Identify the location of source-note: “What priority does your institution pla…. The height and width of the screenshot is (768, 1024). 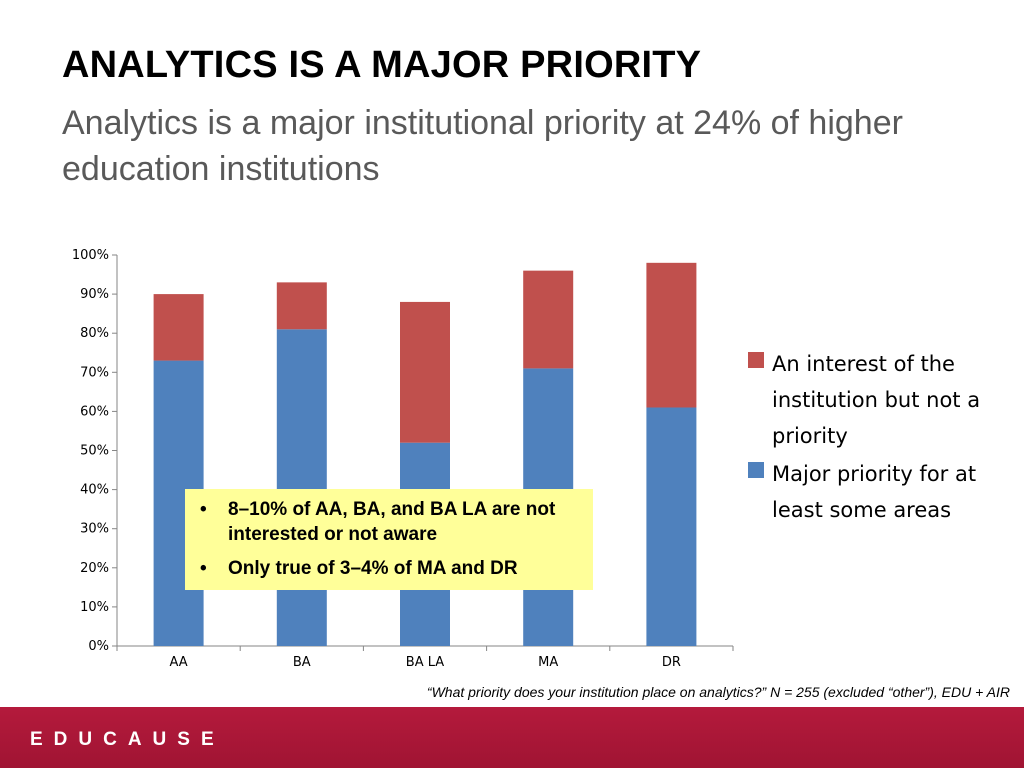
(718, 692).